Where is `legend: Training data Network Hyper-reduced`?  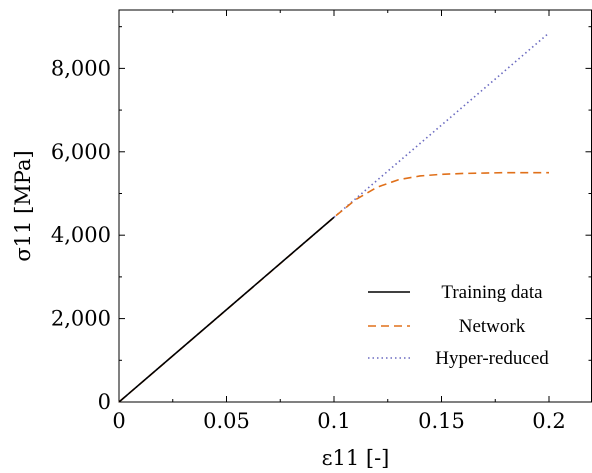
legend: Training data Network Hyper-reduced is located at coordinates (458, 325).